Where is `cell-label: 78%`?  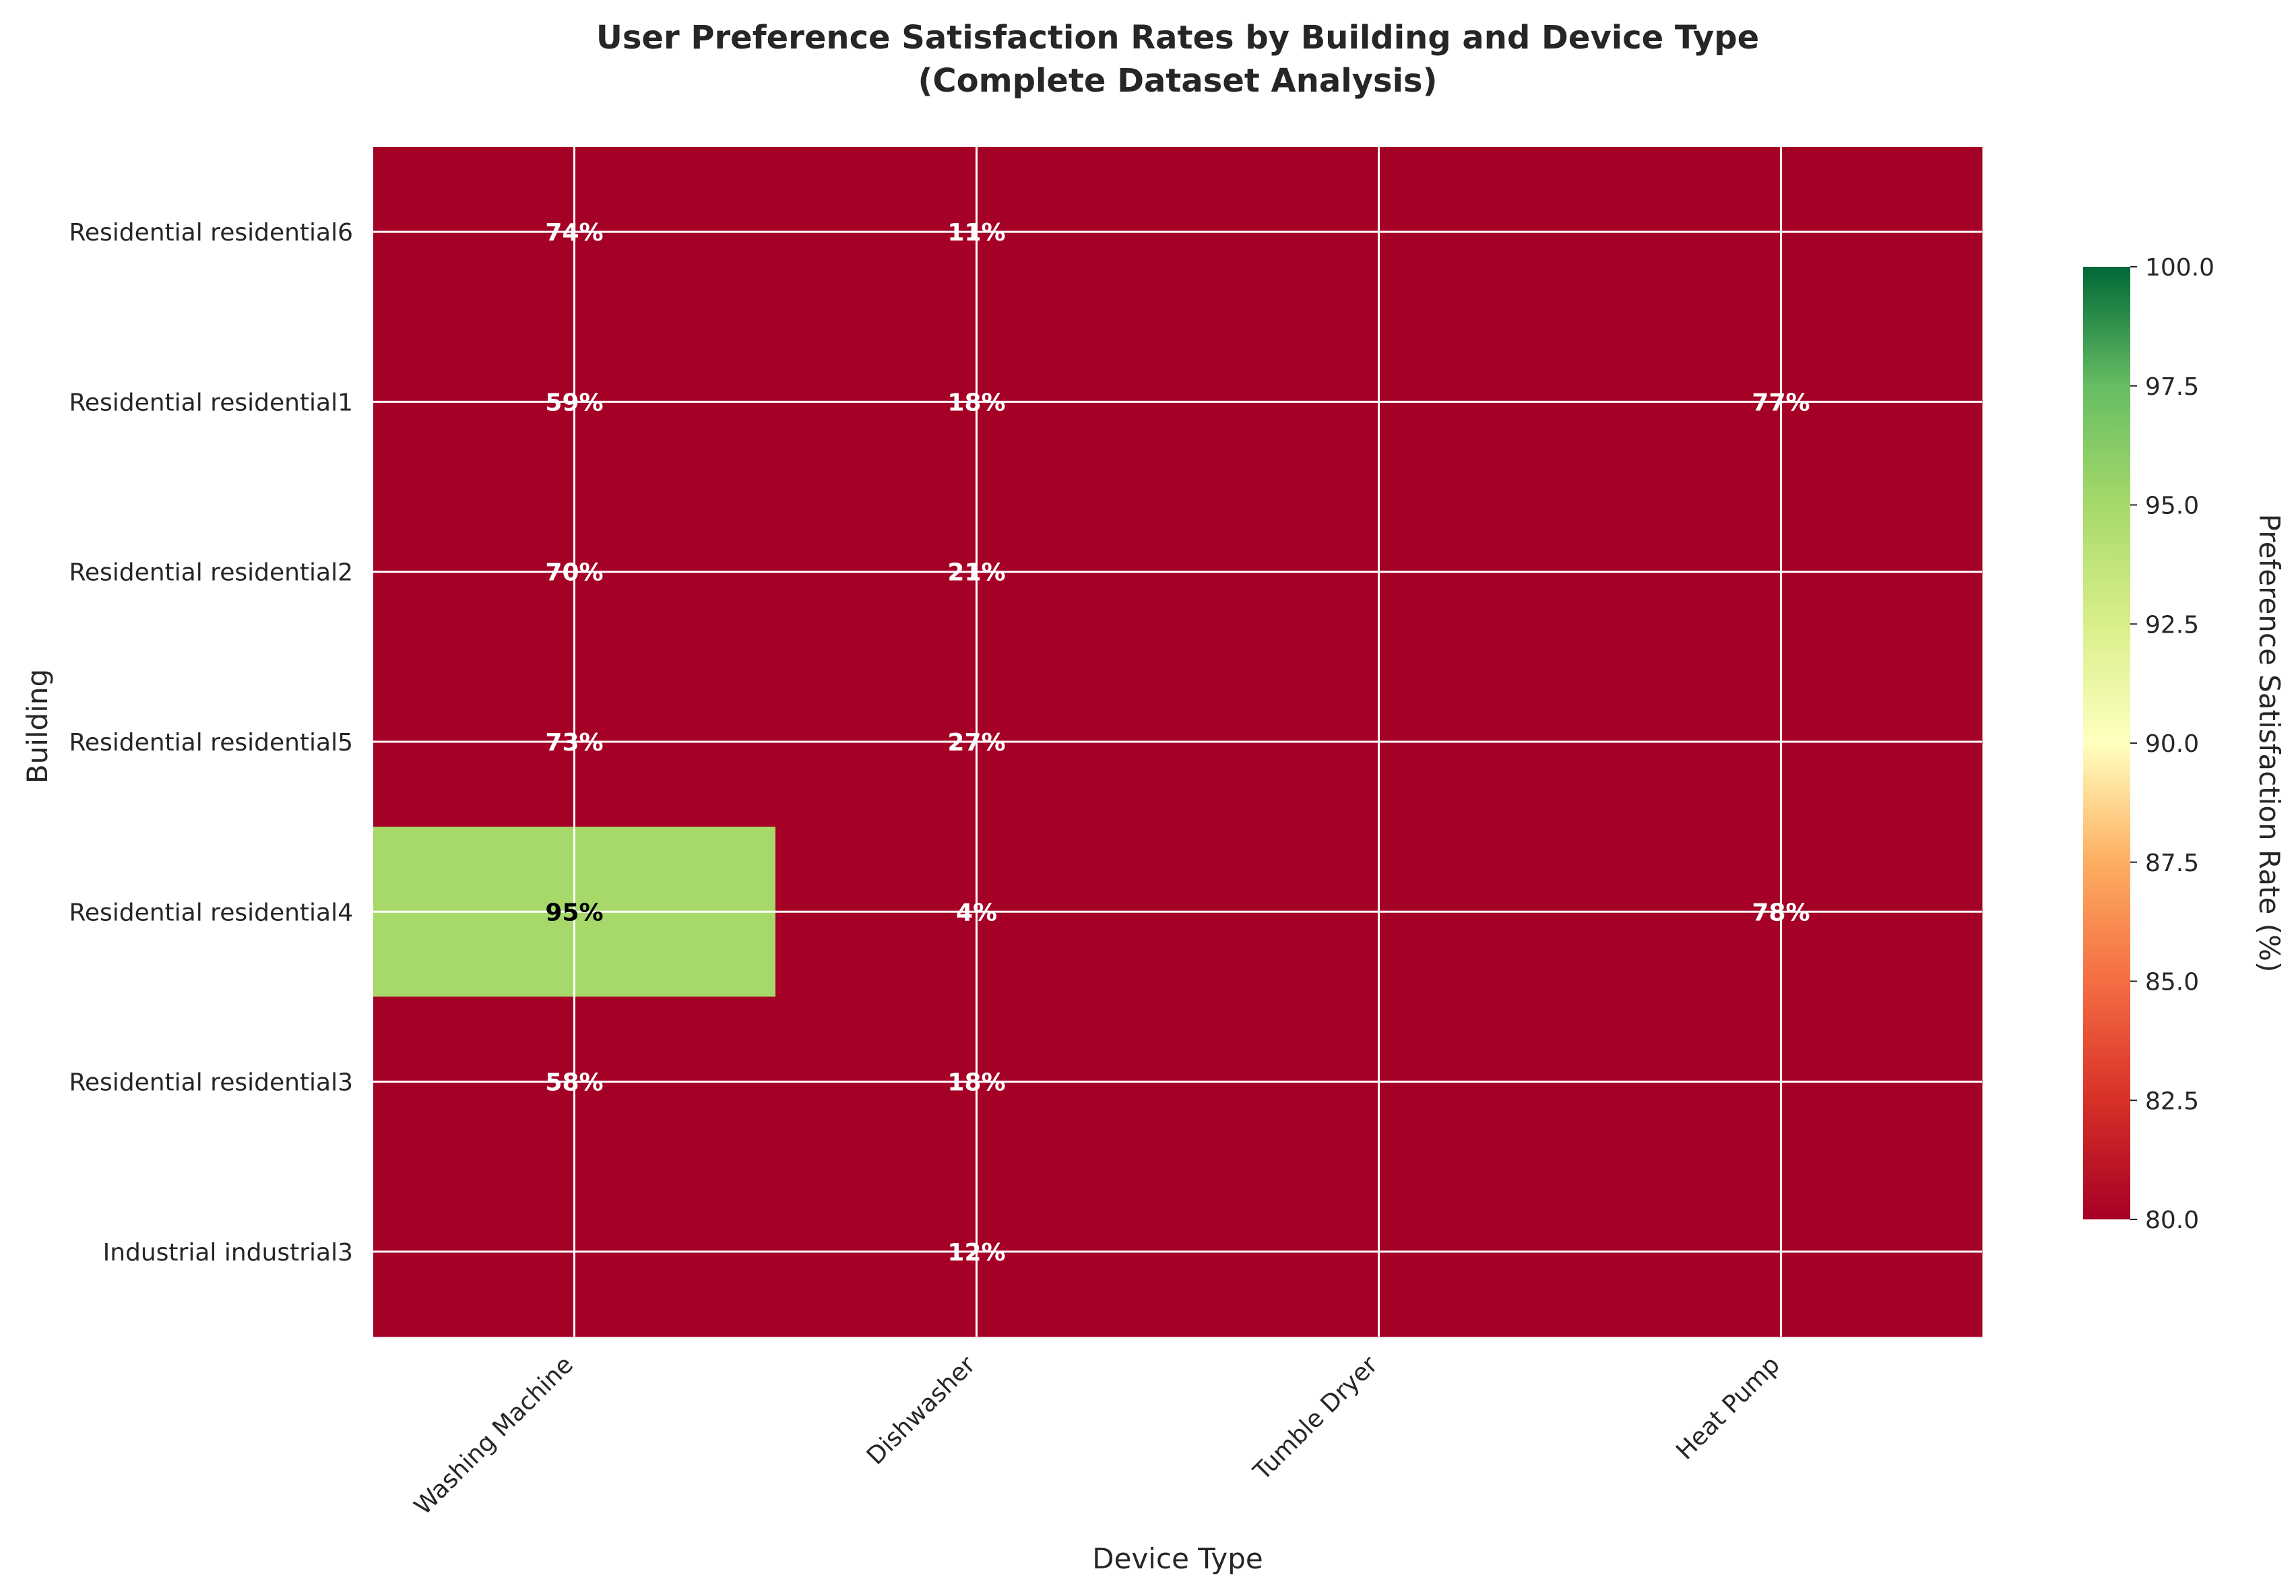 cell-label: 78% is located at coordinates (1781, 912).